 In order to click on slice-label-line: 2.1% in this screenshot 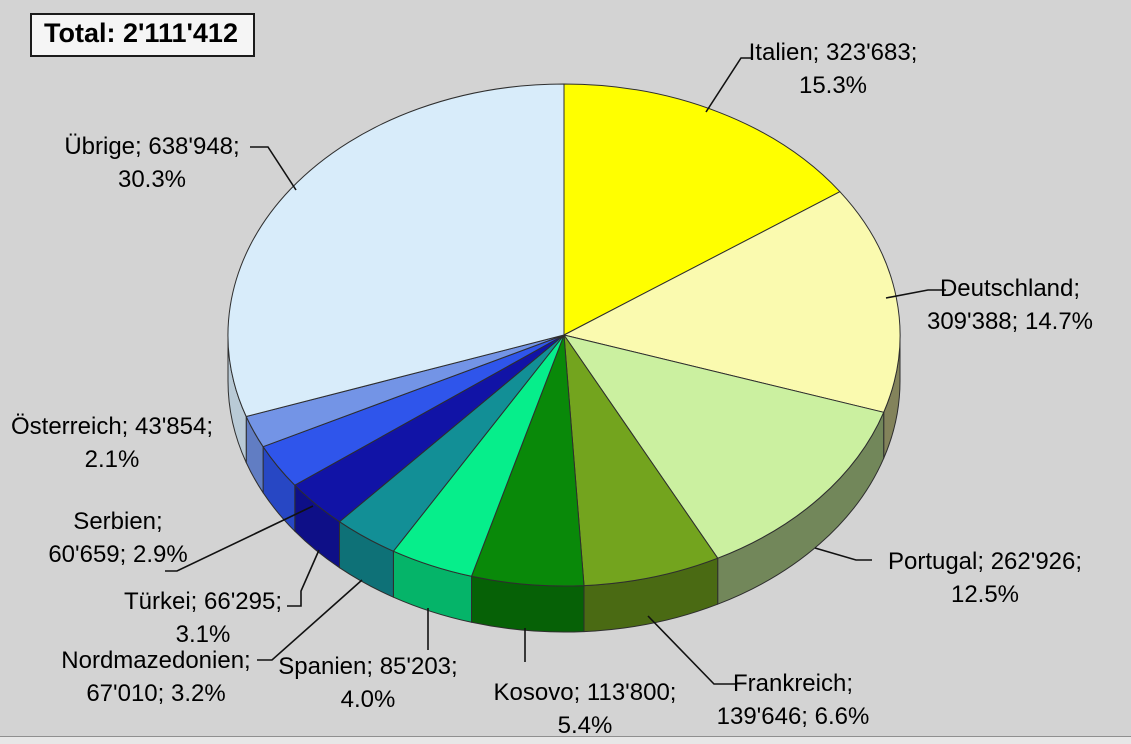, I will do `click(112, 459)`.